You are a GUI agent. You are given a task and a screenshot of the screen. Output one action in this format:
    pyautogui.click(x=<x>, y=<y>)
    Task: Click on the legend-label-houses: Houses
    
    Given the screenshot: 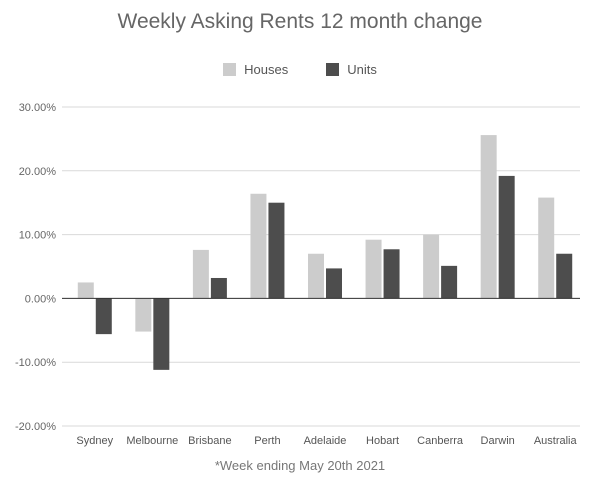 What is the action you would take?
    pyautogui.click(x=266, y=69)
    